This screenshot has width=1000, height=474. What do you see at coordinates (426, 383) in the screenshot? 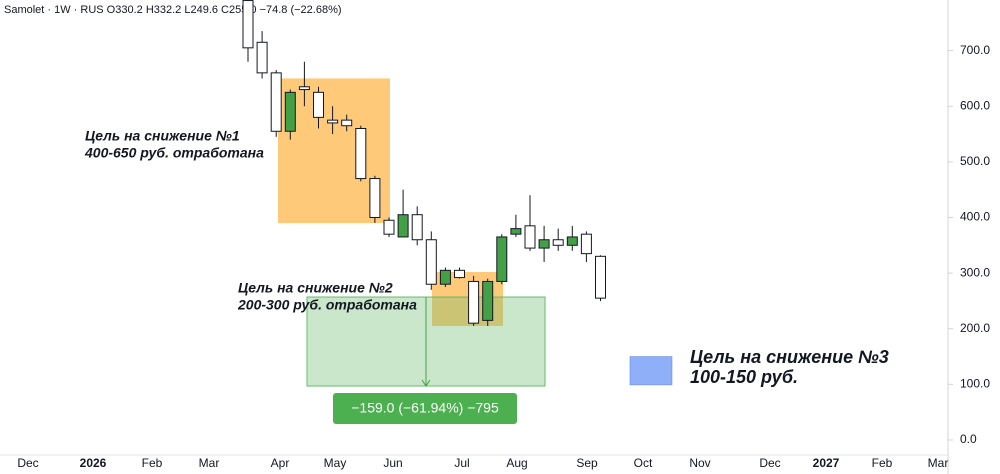
I see `measure-arrow-head` at bounding box center [426, 383].